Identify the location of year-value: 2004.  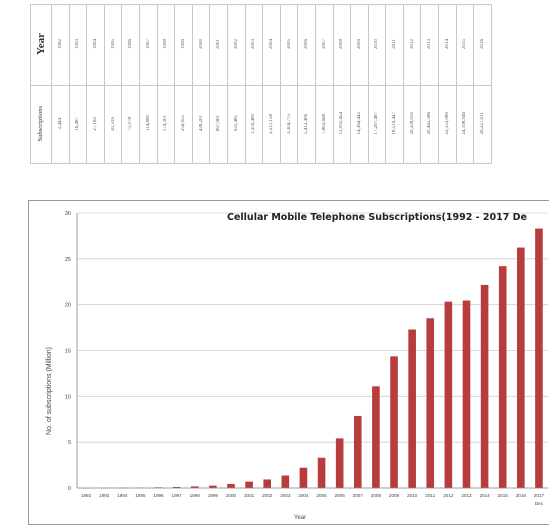
(271, 44).